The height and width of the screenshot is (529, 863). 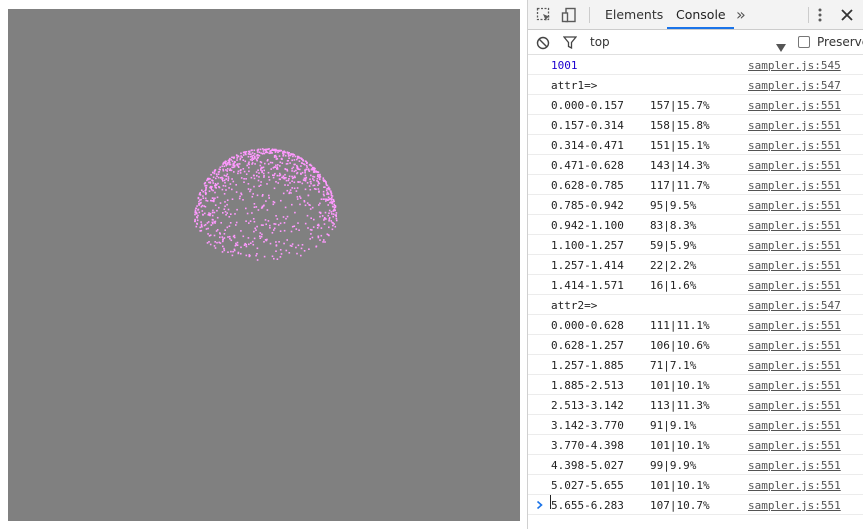 I want to click on preserve-log-checkbox, so click(x=804, y=42).